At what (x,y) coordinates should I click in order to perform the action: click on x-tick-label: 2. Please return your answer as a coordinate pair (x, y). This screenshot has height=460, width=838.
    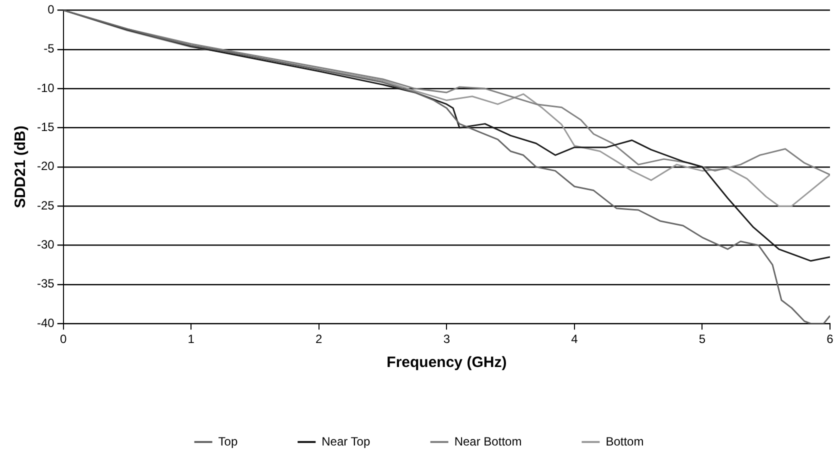
    Looking at the image, I should click on (319, 339).